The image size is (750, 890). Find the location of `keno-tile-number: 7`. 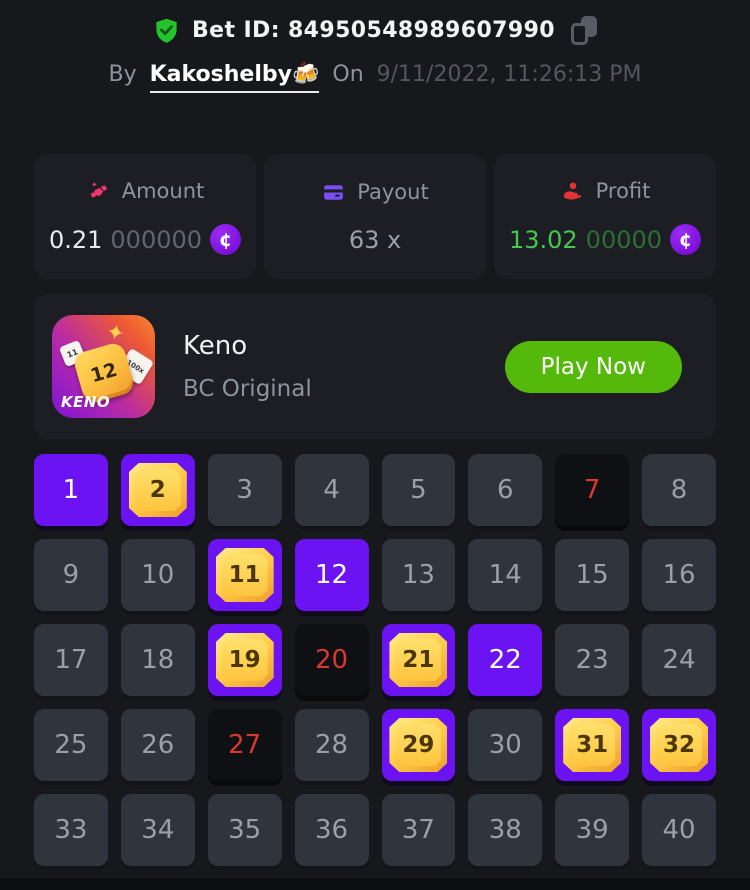

keno-tile-number: 7 is located at coordinates (592, 490).